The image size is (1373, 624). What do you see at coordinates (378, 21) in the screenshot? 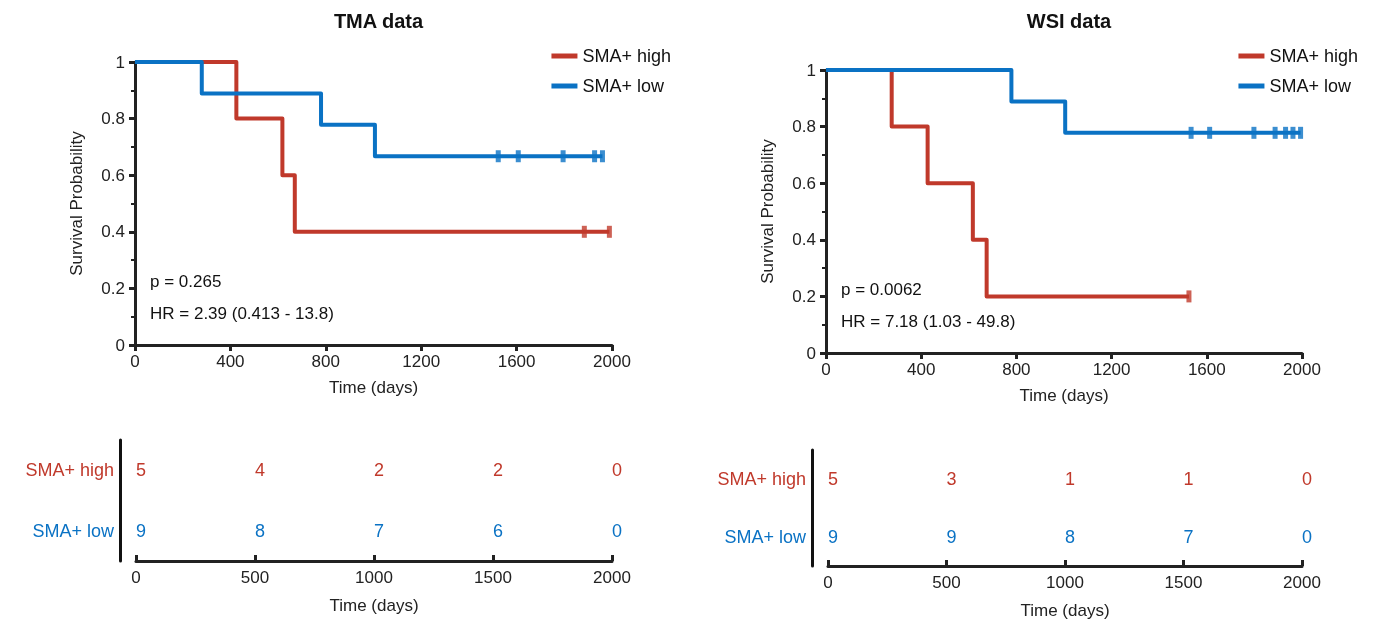
I see `chart-title: TMA data` at bounding box center [378, 21].